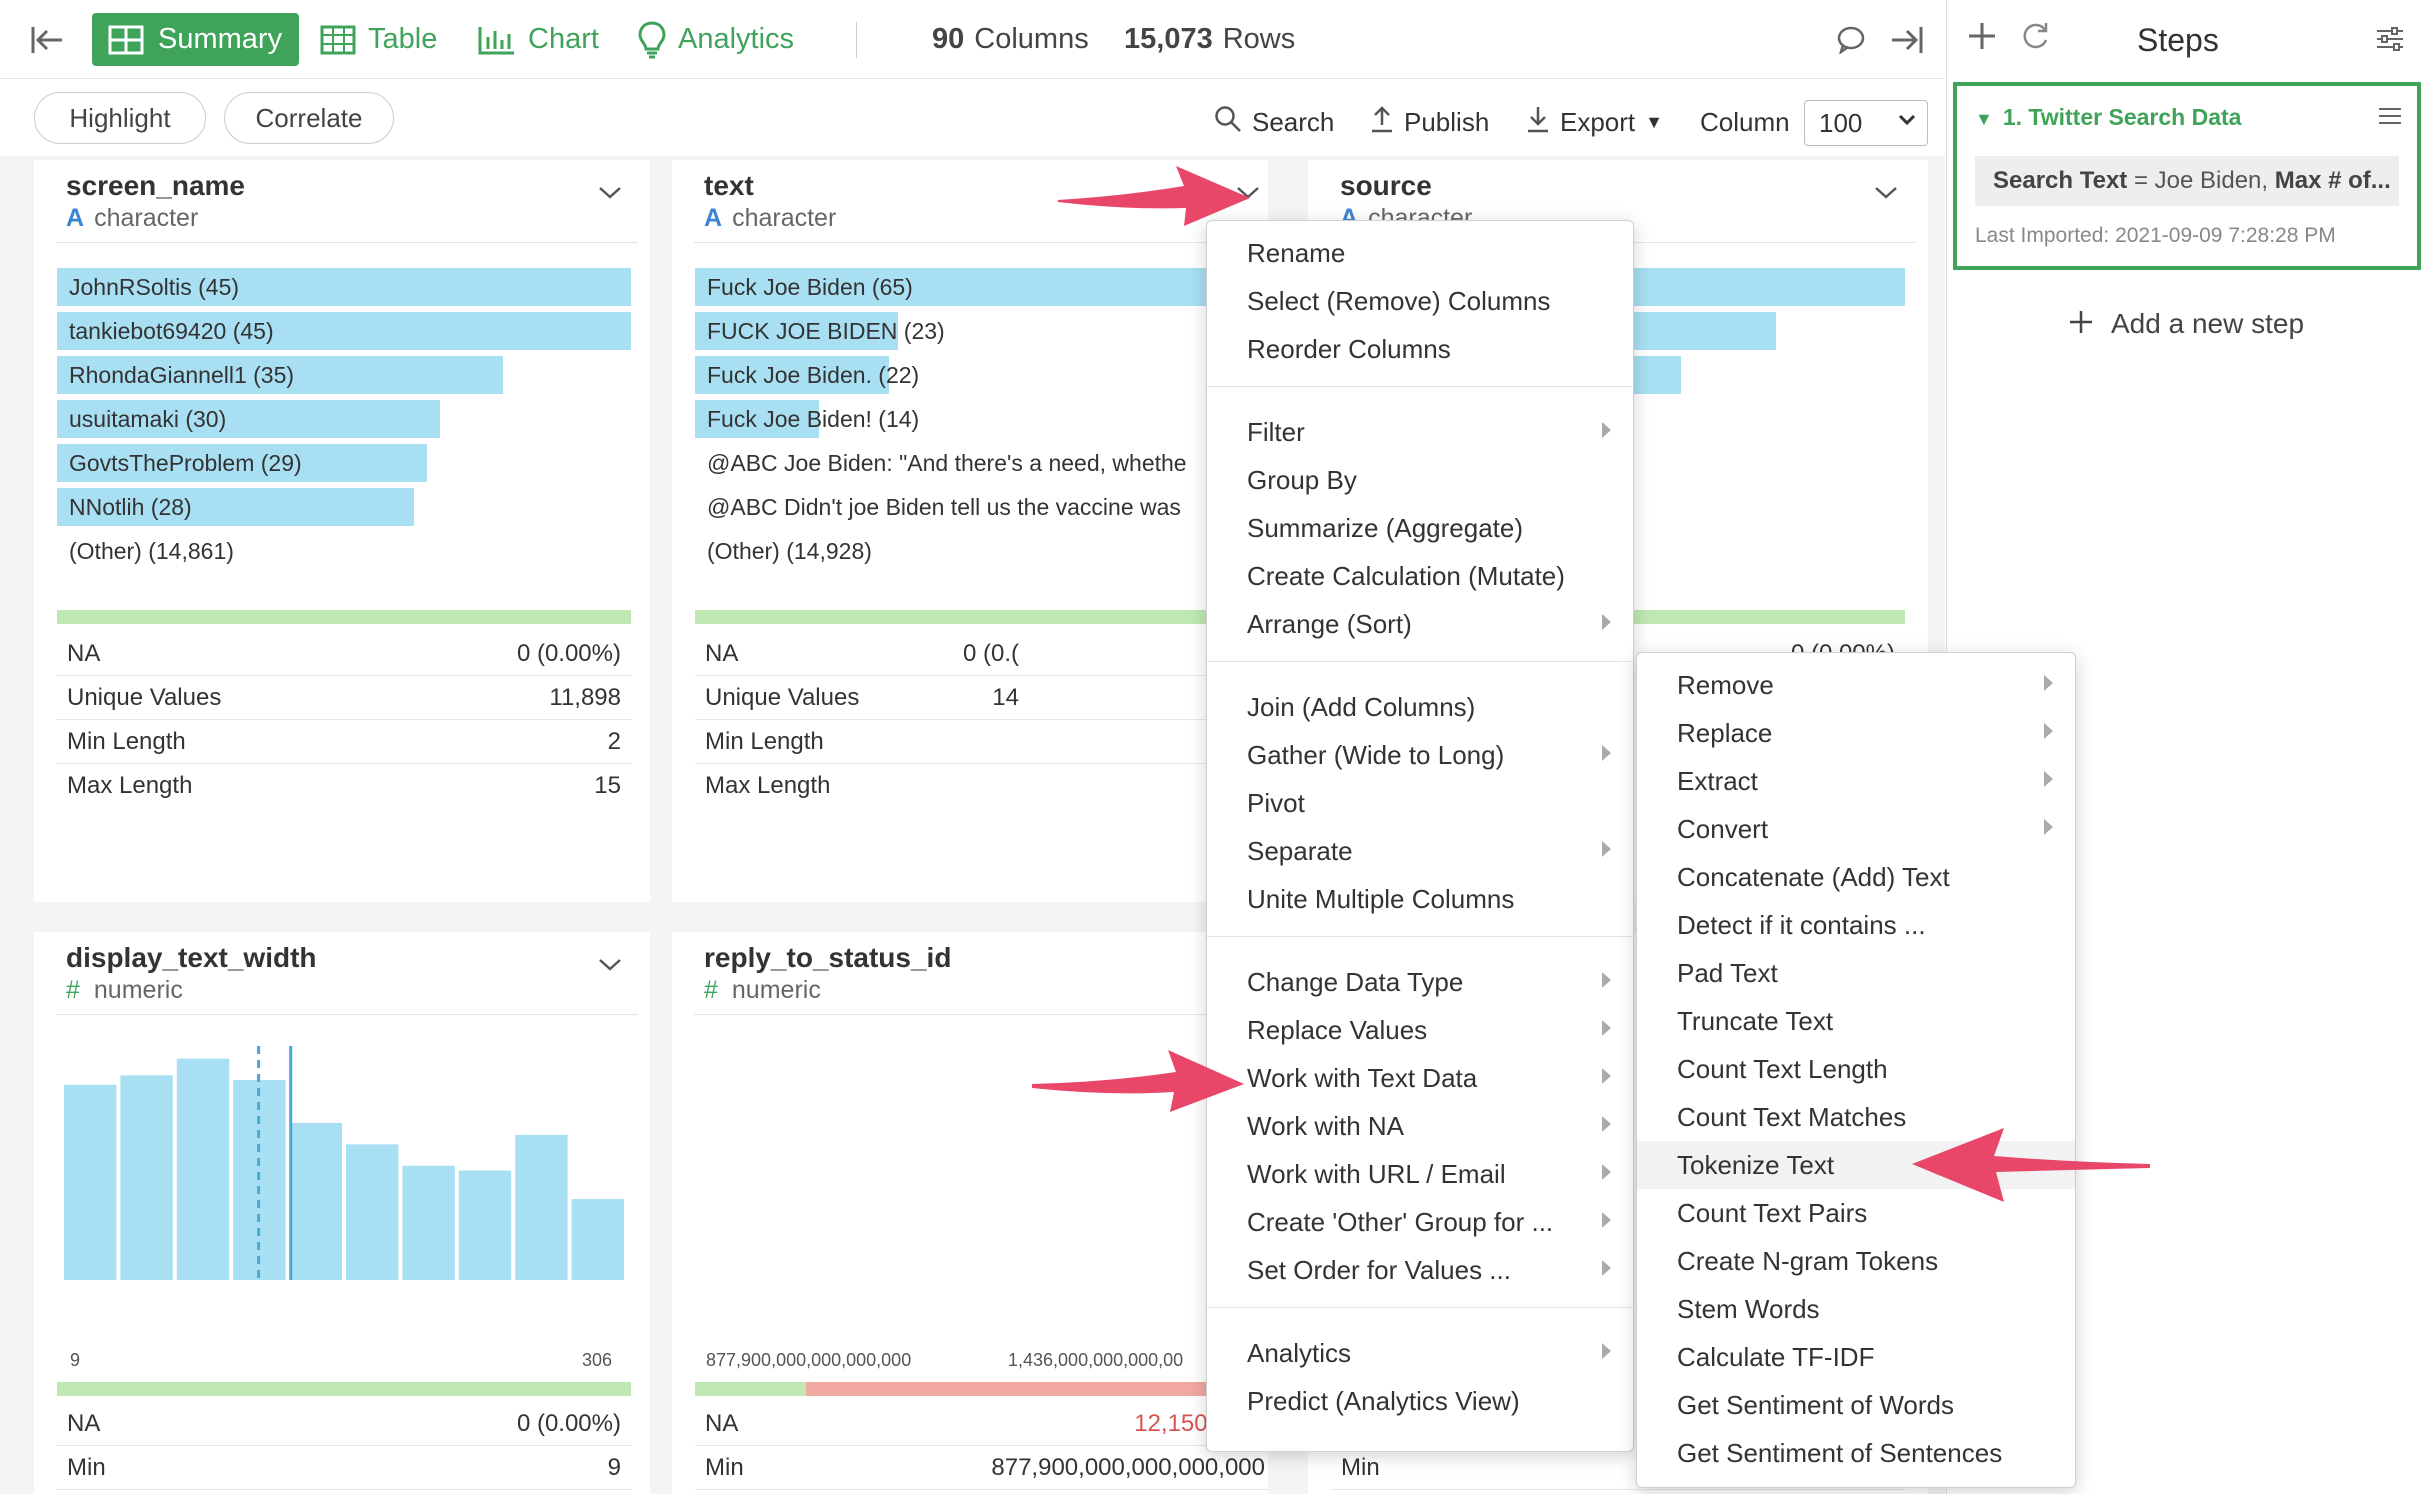 Image resolution: width=2426 pixels, height=1494 pixels. What do you see at coordinates (982, 654) in the screenshot?
I see `stat-row: NA 0 (0.(` at bounding box center [982, 654].